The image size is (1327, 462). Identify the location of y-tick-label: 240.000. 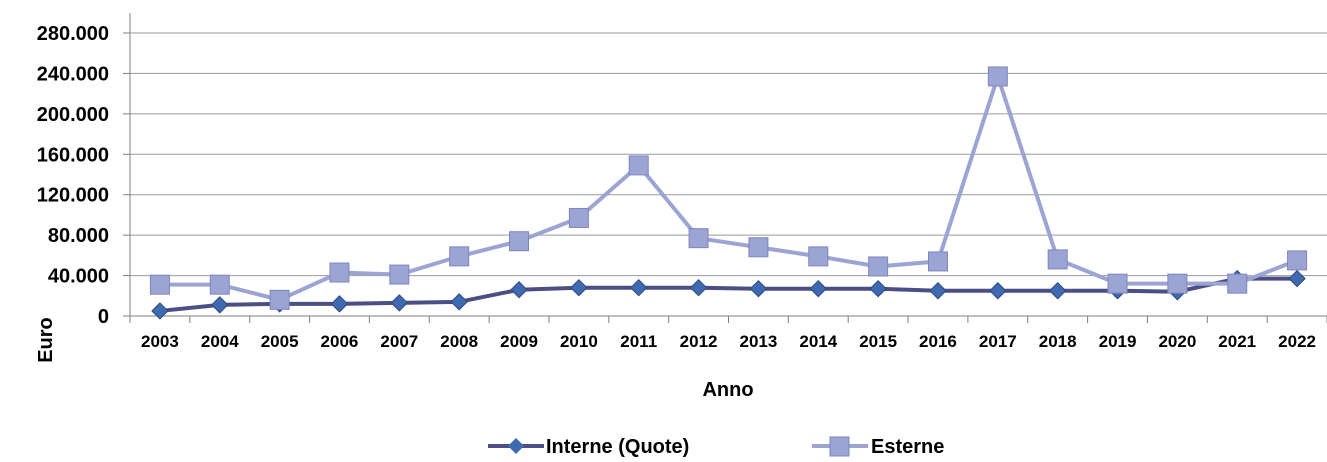
(73, 74).